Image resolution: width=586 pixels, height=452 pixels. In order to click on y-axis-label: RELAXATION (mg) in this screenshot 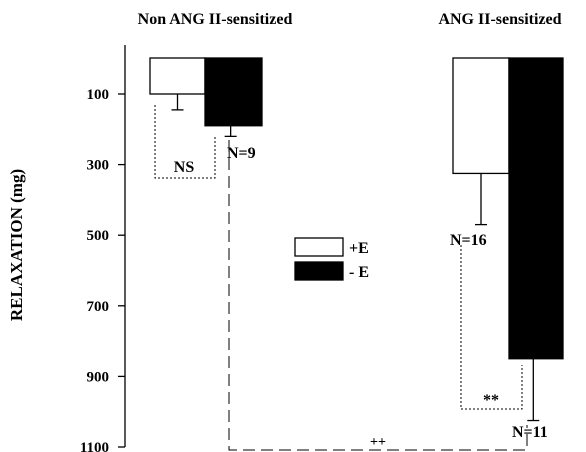, I will do `click(16, 245)`.